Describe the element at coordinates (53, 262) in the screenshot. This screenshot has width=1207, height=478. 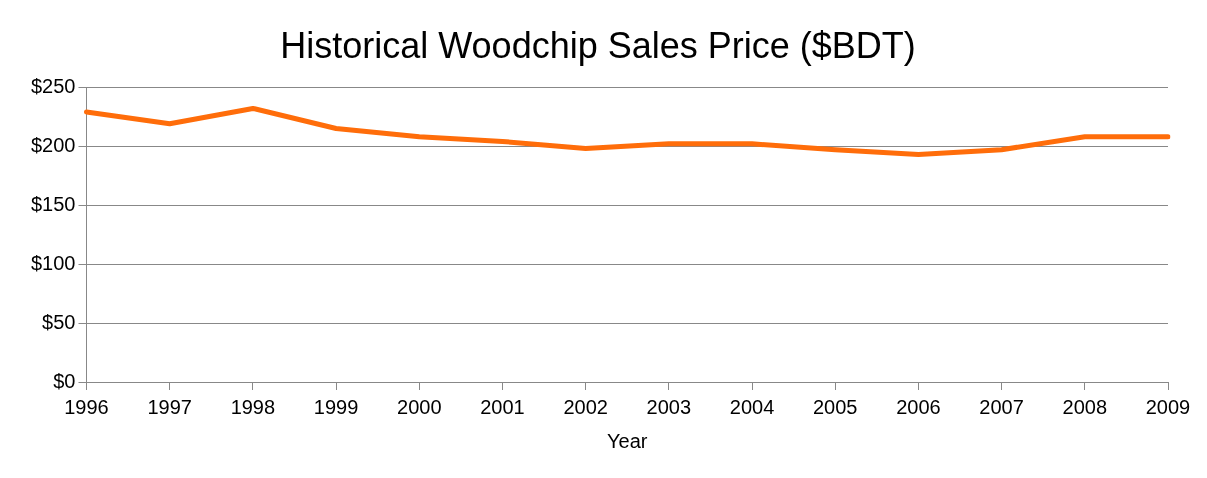
I see `y-tick-label: $100` at that location.